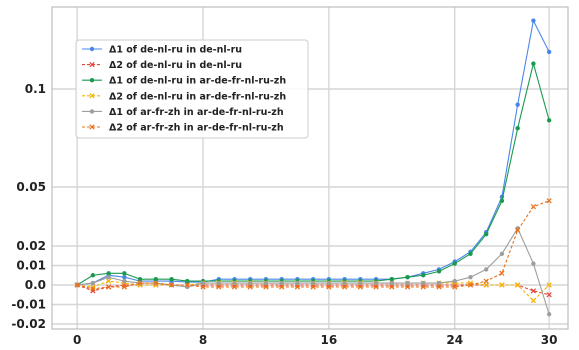  What do you see at coordinates (329, 340) in the screenshot?
I see `x-tick-label: 16` at bounding box center [329, 340].